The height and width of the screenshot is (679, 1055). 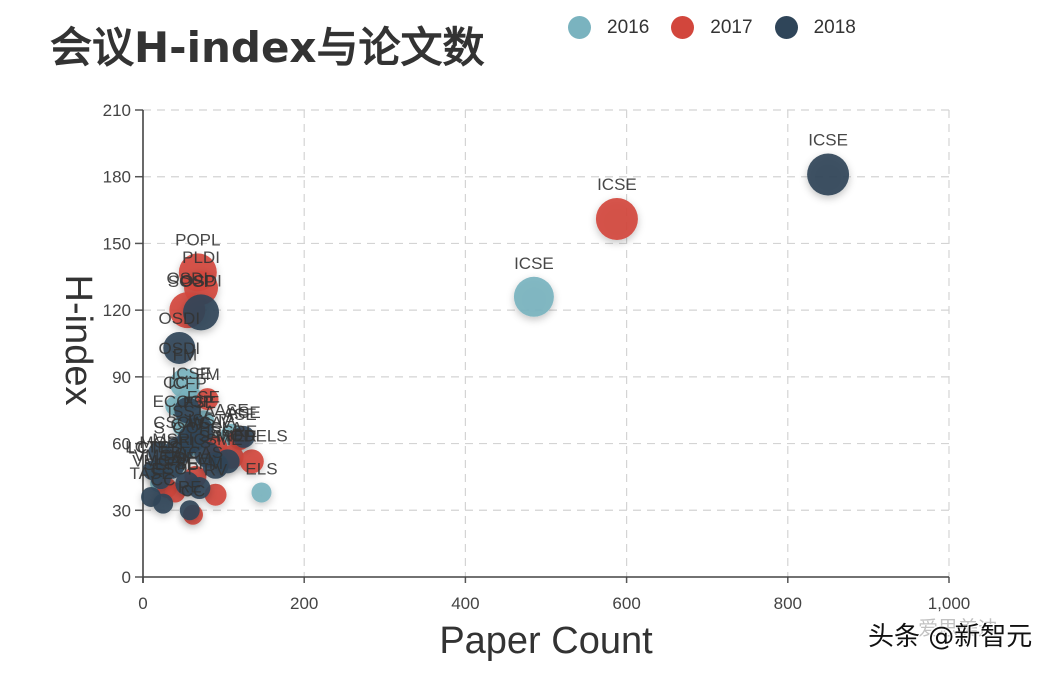 I want to click on point-label: MSR, so click(x=171, y=439).